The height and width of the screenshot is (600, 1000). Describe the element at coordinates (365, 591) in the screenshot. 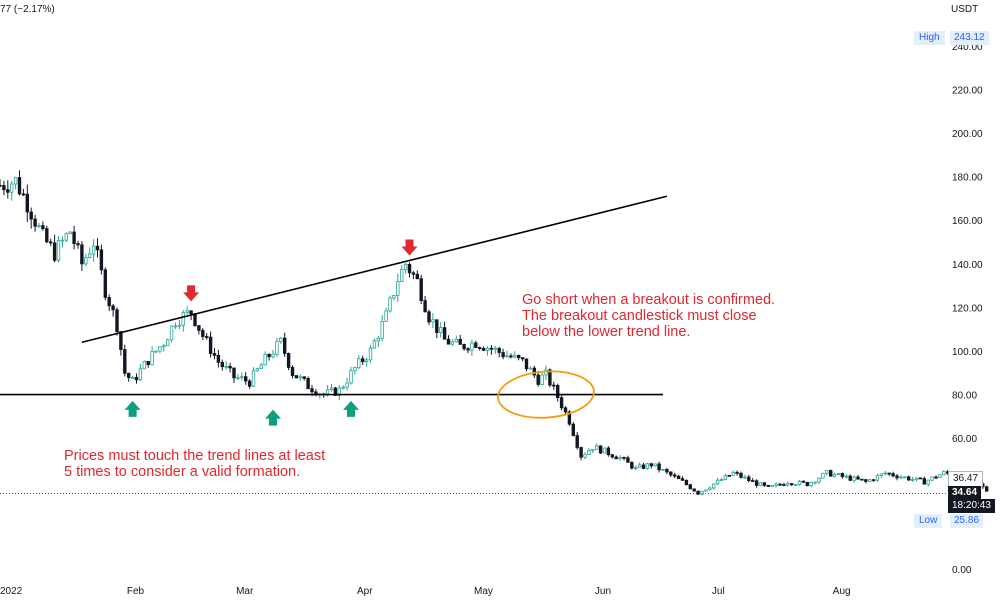

I see `x-tick-label: Apr` at that location.